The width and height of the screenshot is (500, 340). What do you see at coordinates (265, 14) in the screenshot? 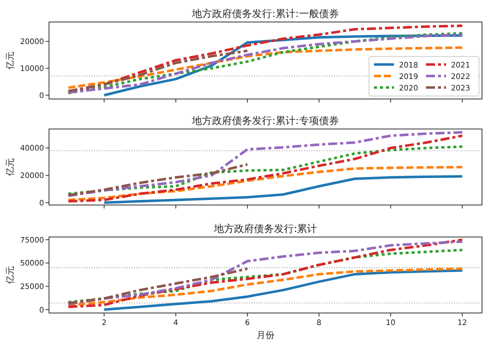
I see `chart-title: 地方政府债务发行:累计:一般债券` at bounding box center [265, 14].